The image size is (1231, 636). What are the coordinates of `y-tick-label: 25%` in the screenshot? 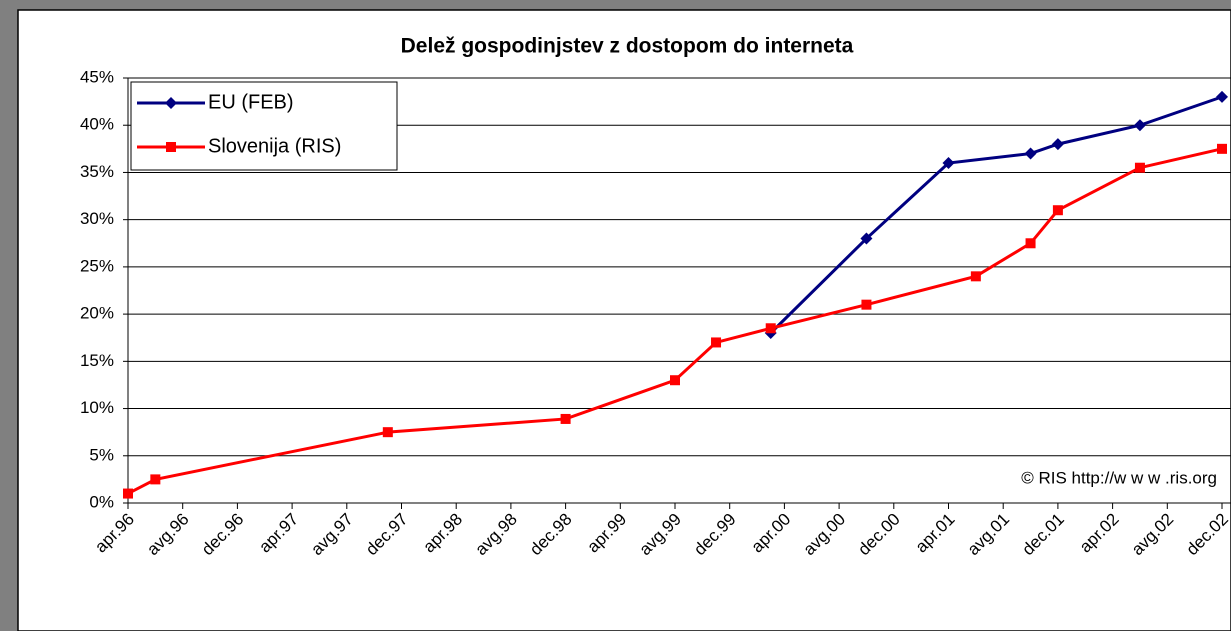 It's located at (97, 265).